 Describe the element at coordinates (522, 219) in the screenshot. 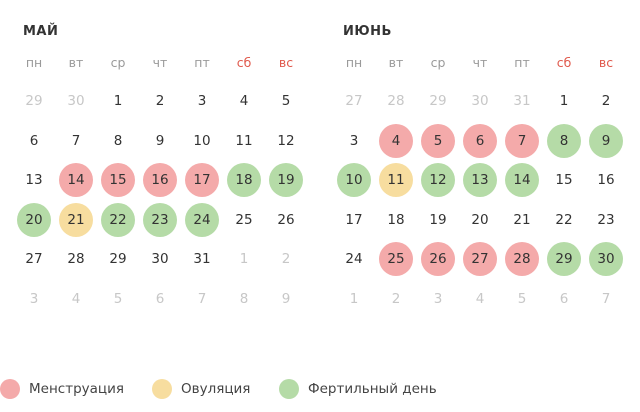

I see `calendar-day: 21` at that location.